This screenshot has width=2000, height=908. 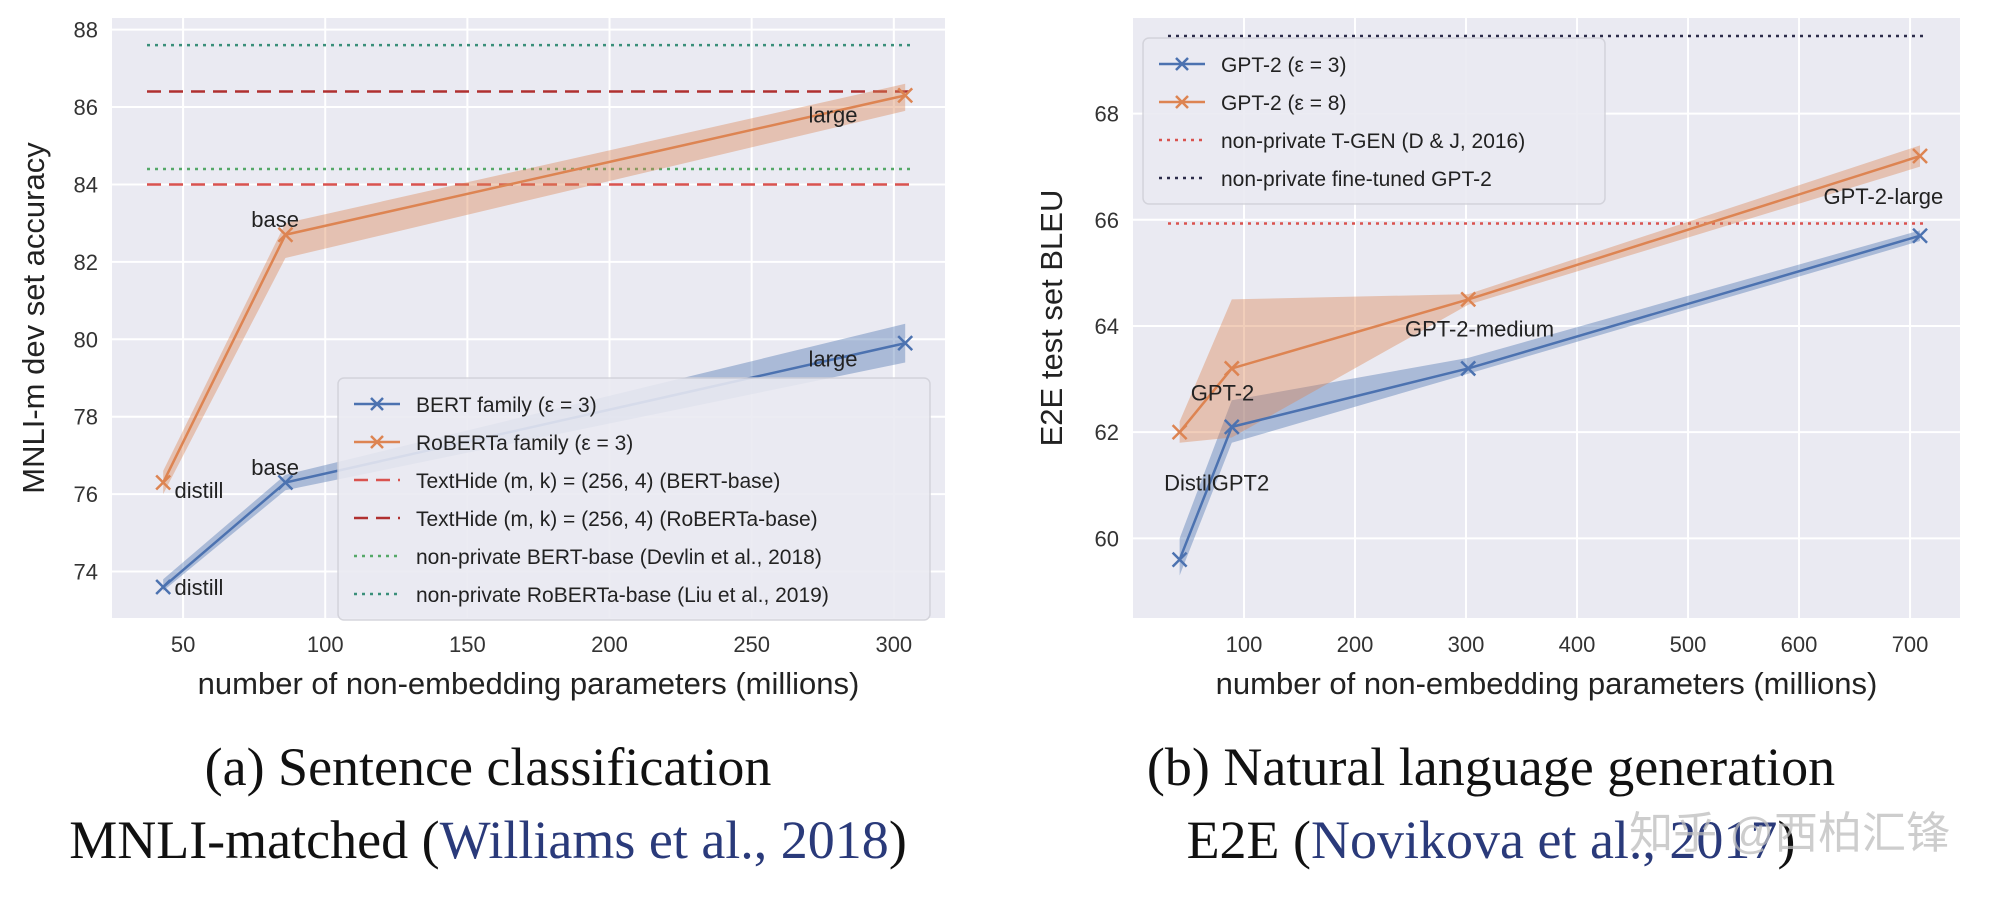 I want to click on y-tick-label: 88, so click(x=86, y=30).